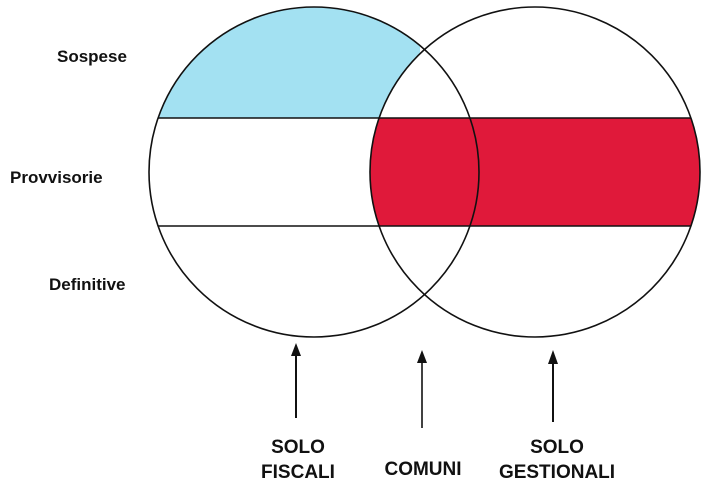 This screenshot has width=705, height=495. Describe the element at coordinates (423, 469) in the screenshot. I see `column-label-comuni: COMUNI` at that location.